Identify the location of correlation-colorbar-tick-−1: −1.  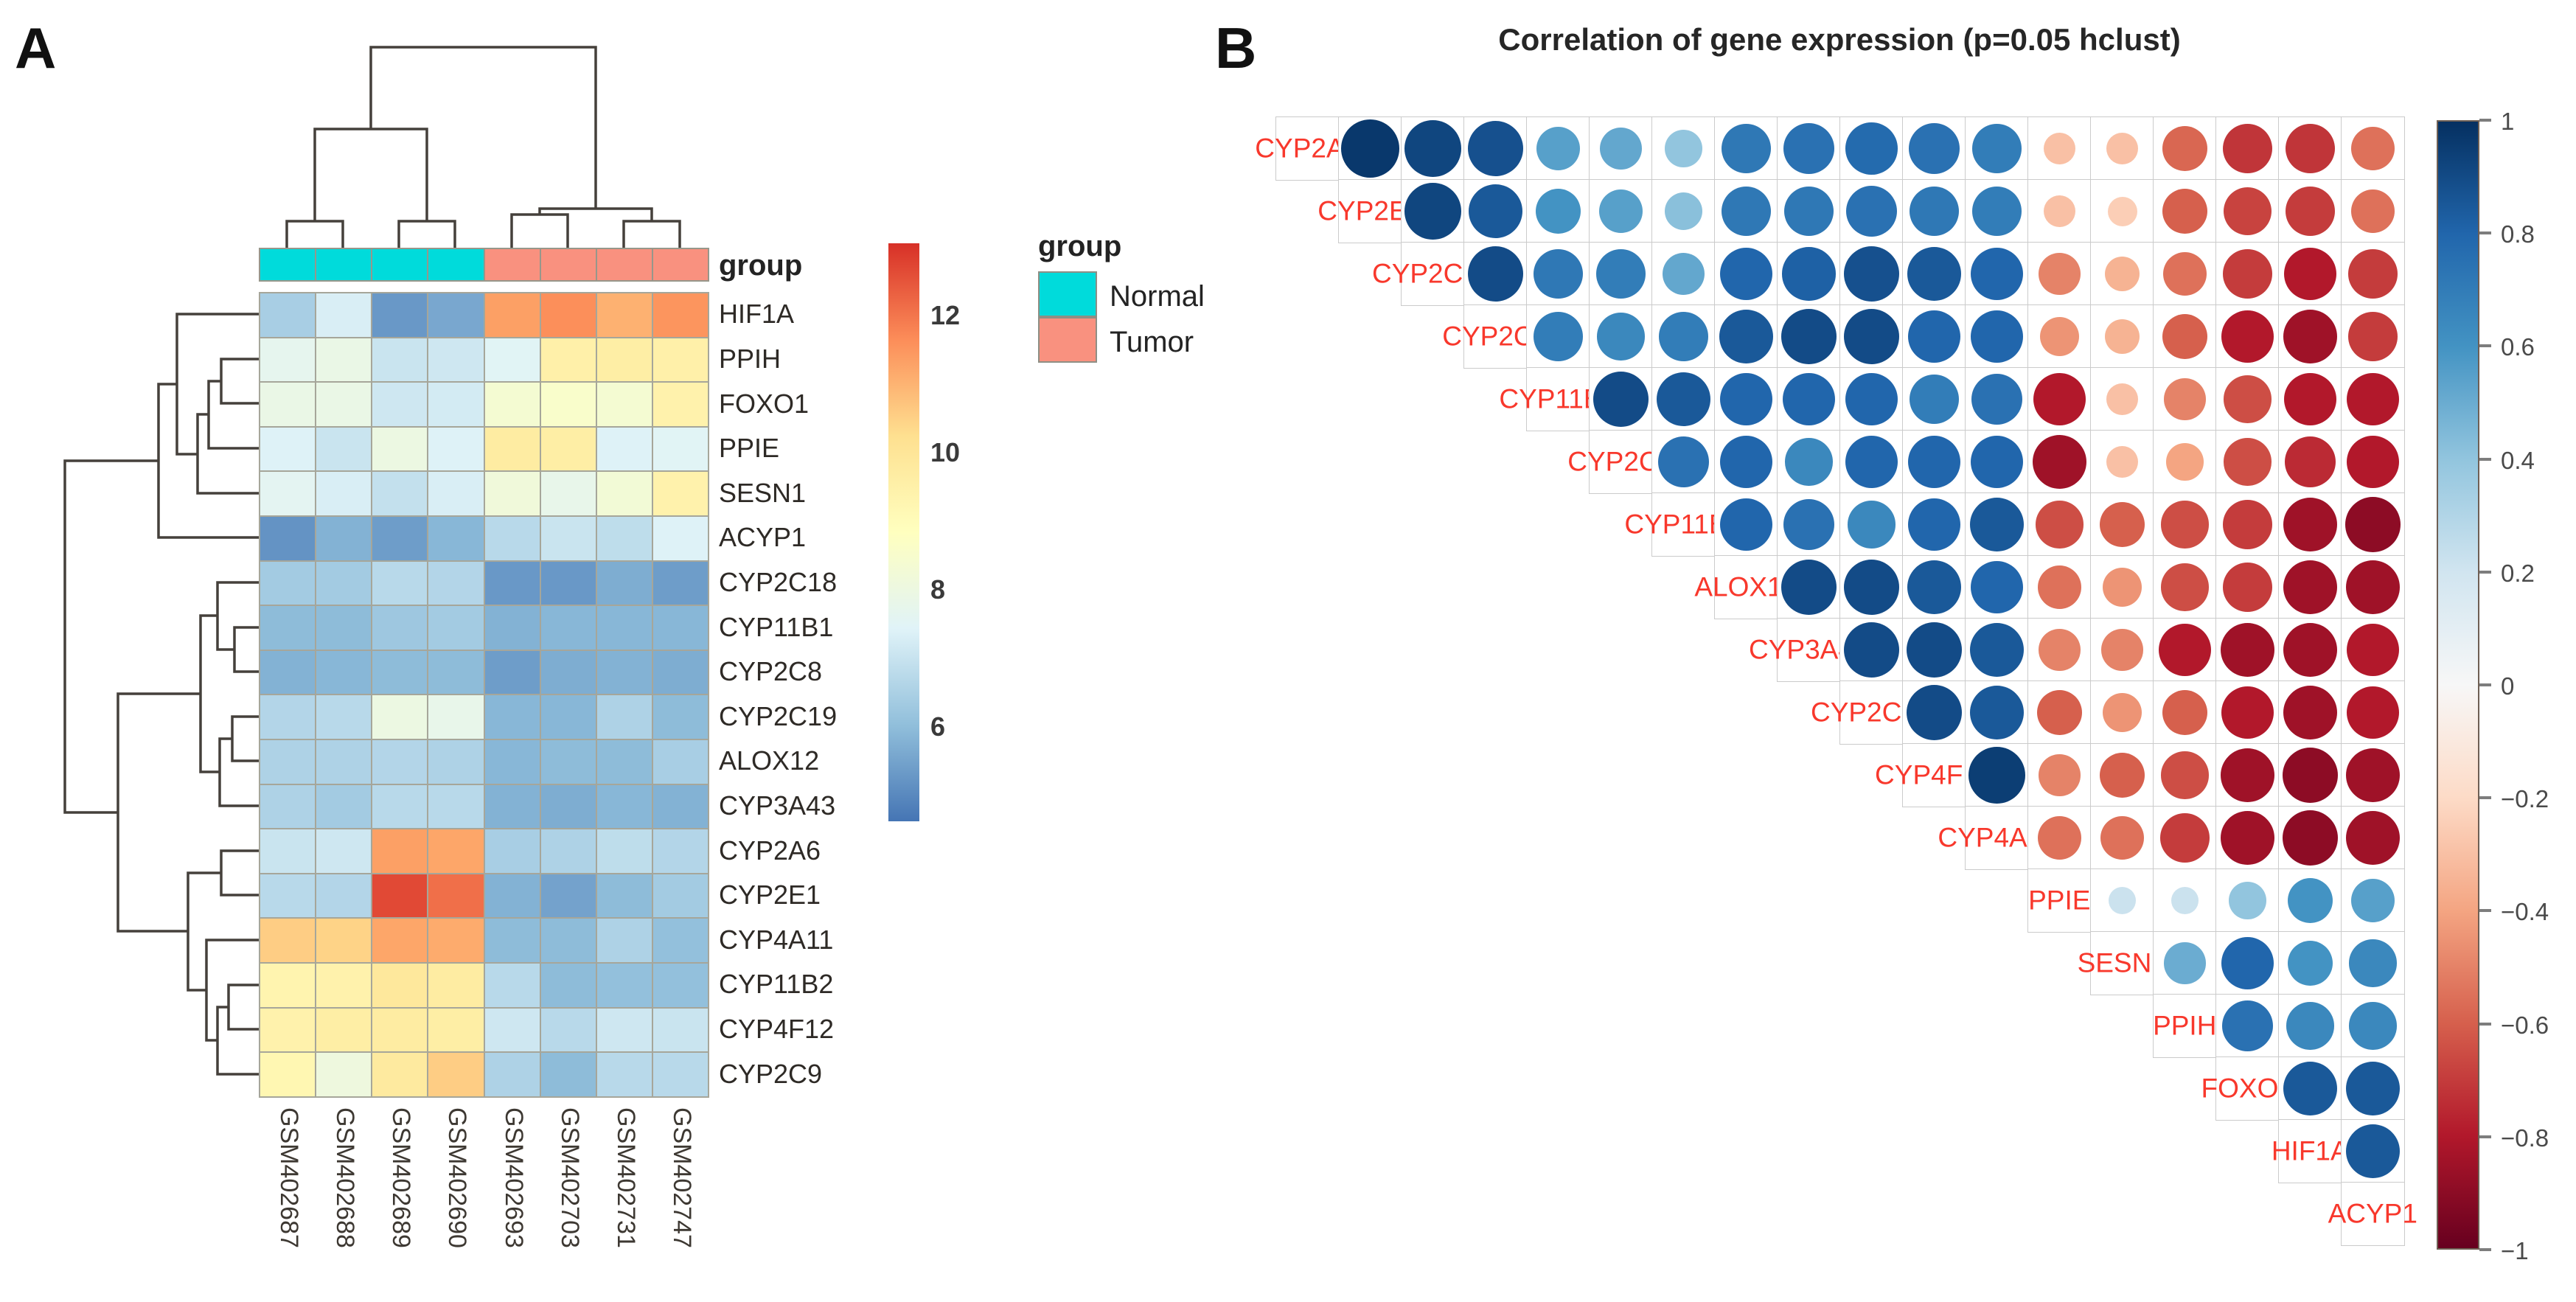
(2515, 1250).